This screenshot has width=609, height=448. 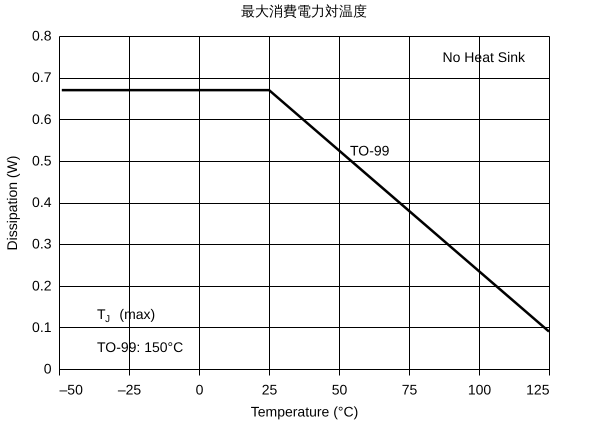 What do you see at coordinates (410, 390) in the screenshot?
I see `x-tick-label: 75` at bounding box center [410, 390].